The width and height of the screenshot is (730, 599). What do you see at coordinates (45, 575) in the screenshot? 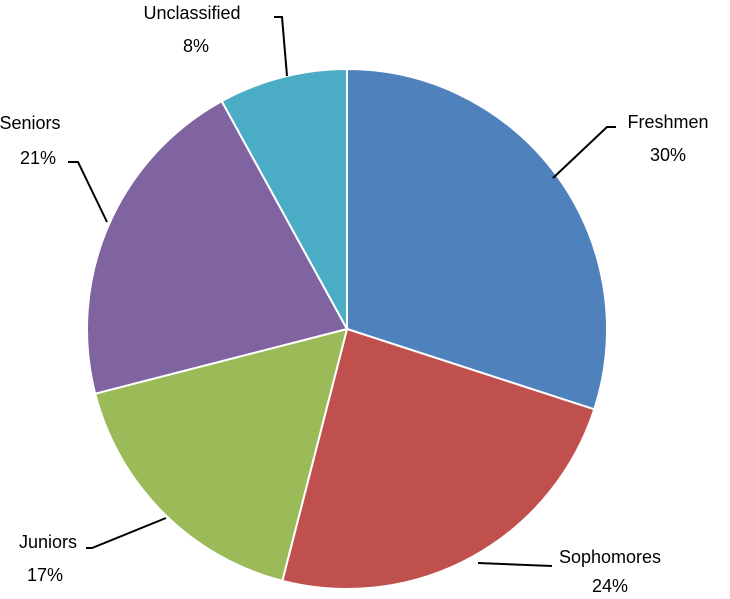
I see `slice-value-label: 17%` at bounding box center [45, 575].